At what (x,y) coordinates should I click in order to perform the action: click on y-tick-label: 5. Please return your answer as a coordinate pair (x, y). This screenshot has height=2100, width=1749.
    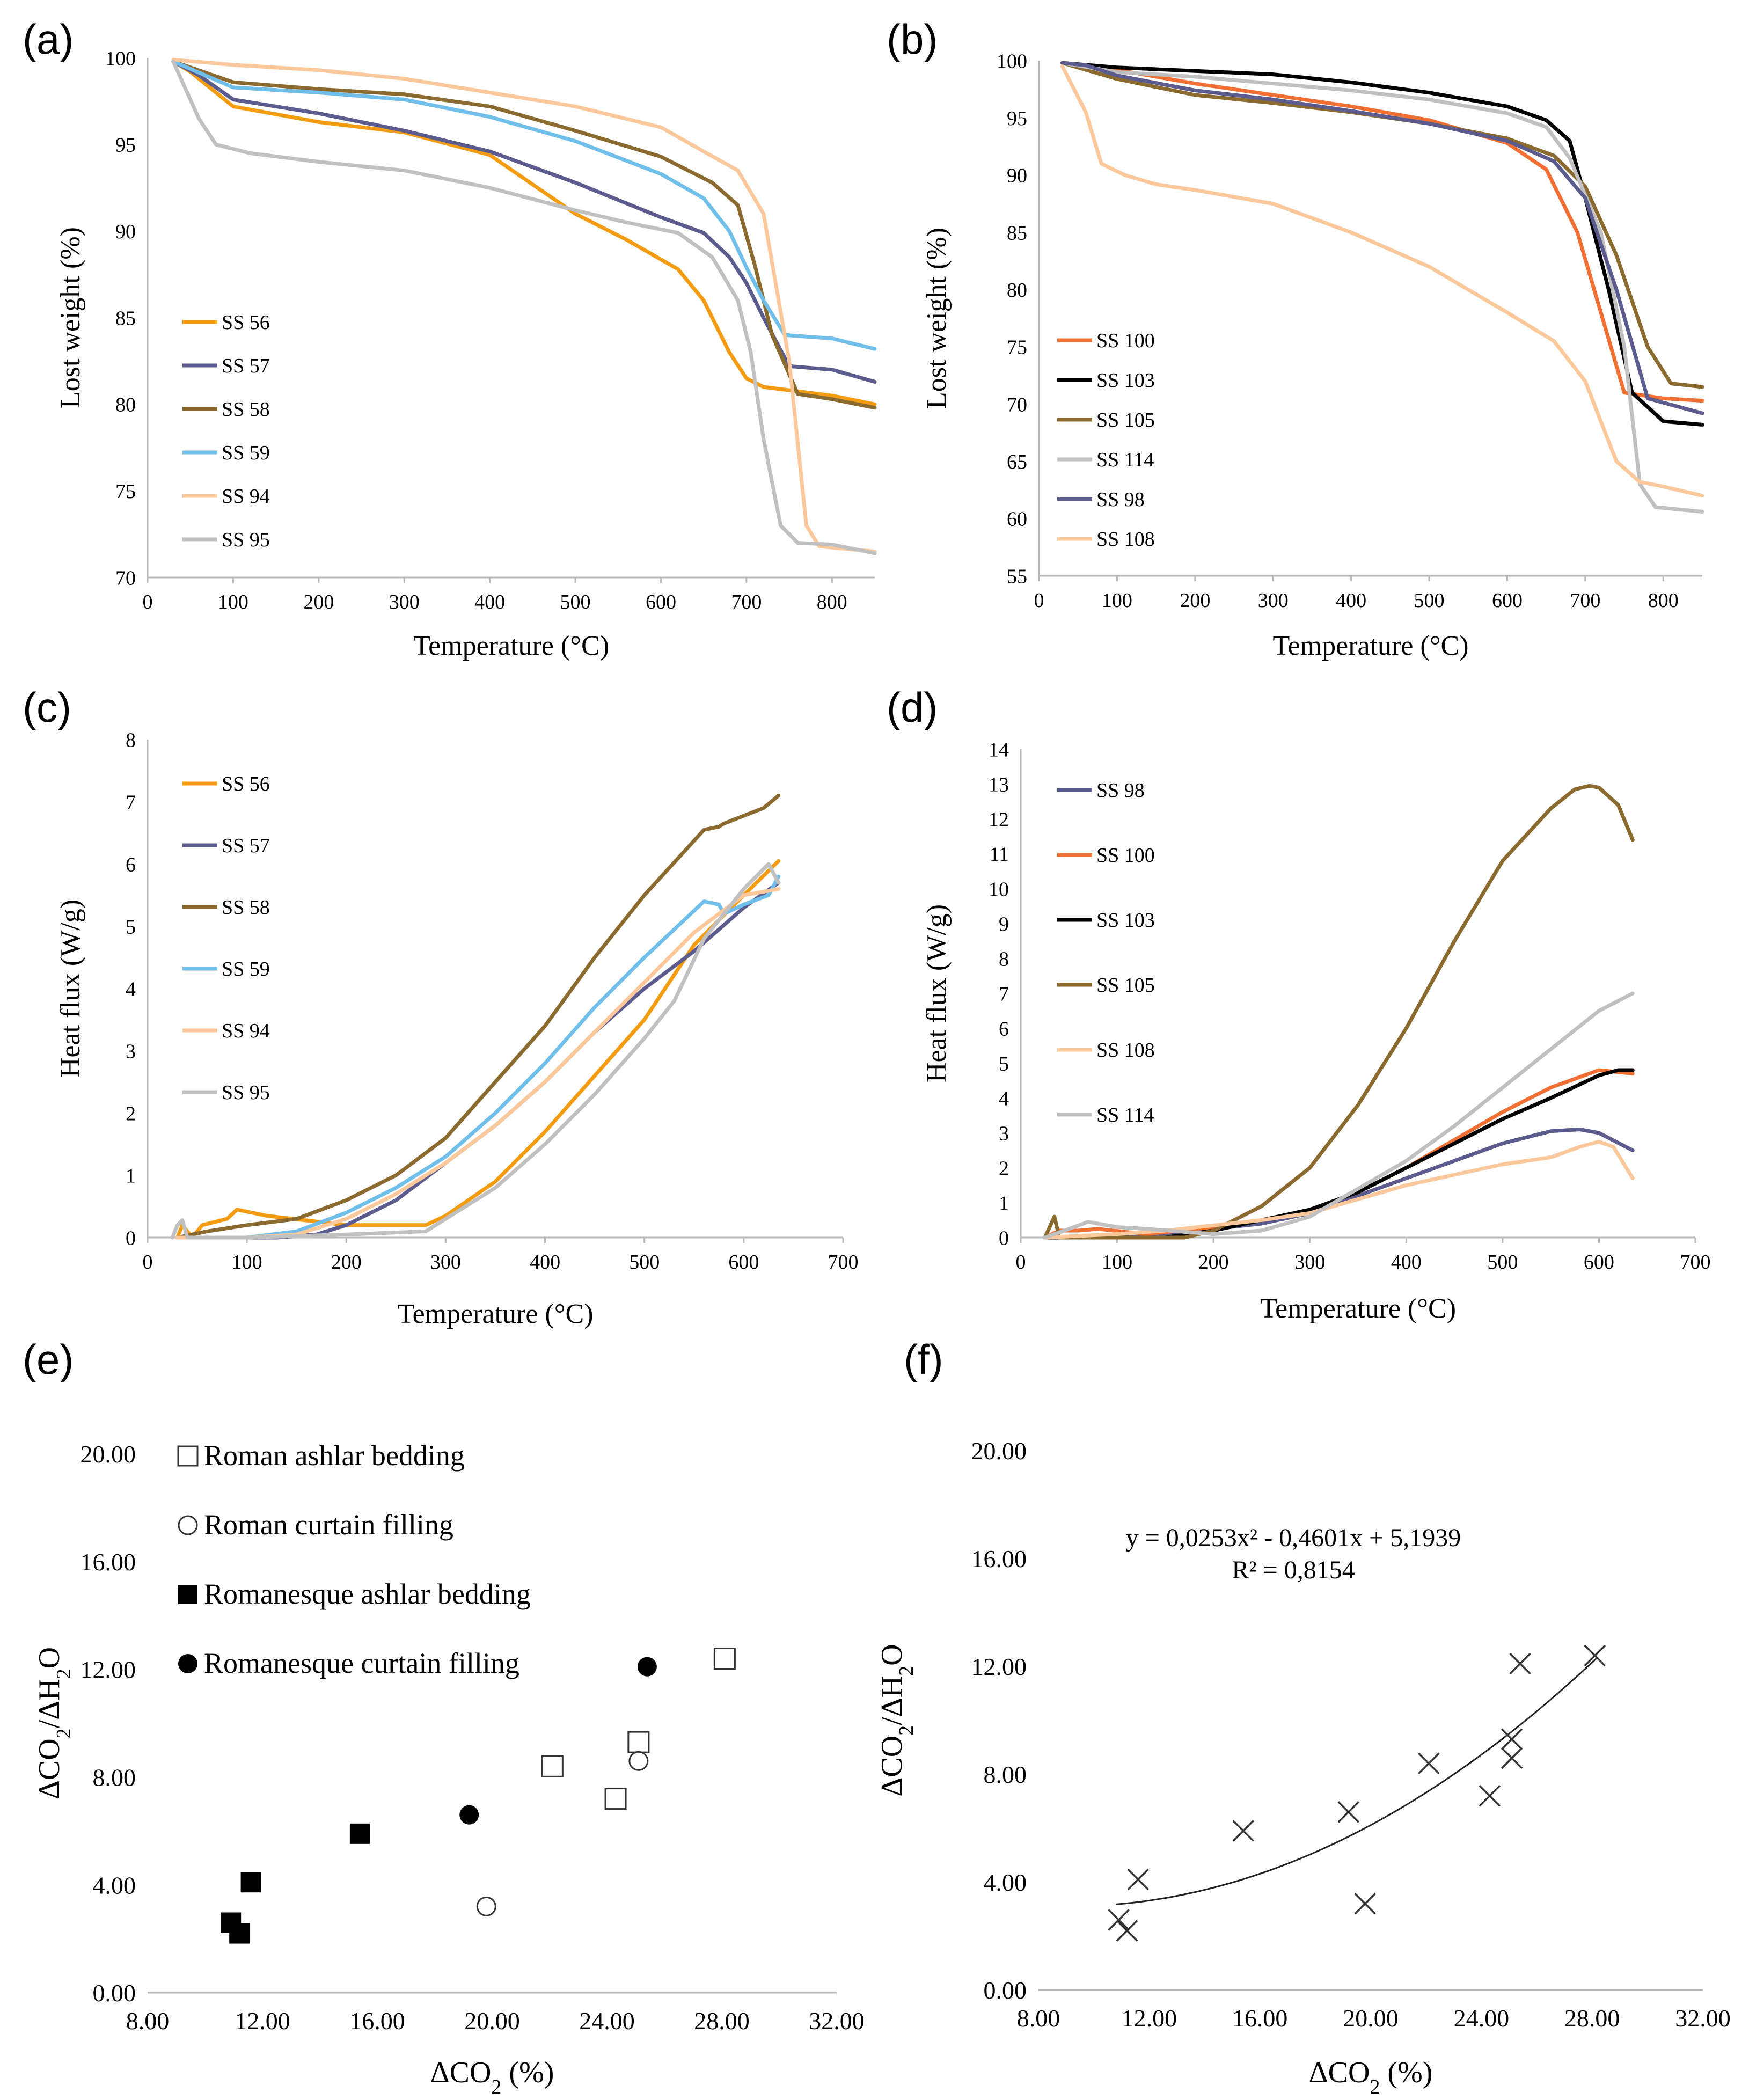
    Looking at the image, I should click on (131, 927).